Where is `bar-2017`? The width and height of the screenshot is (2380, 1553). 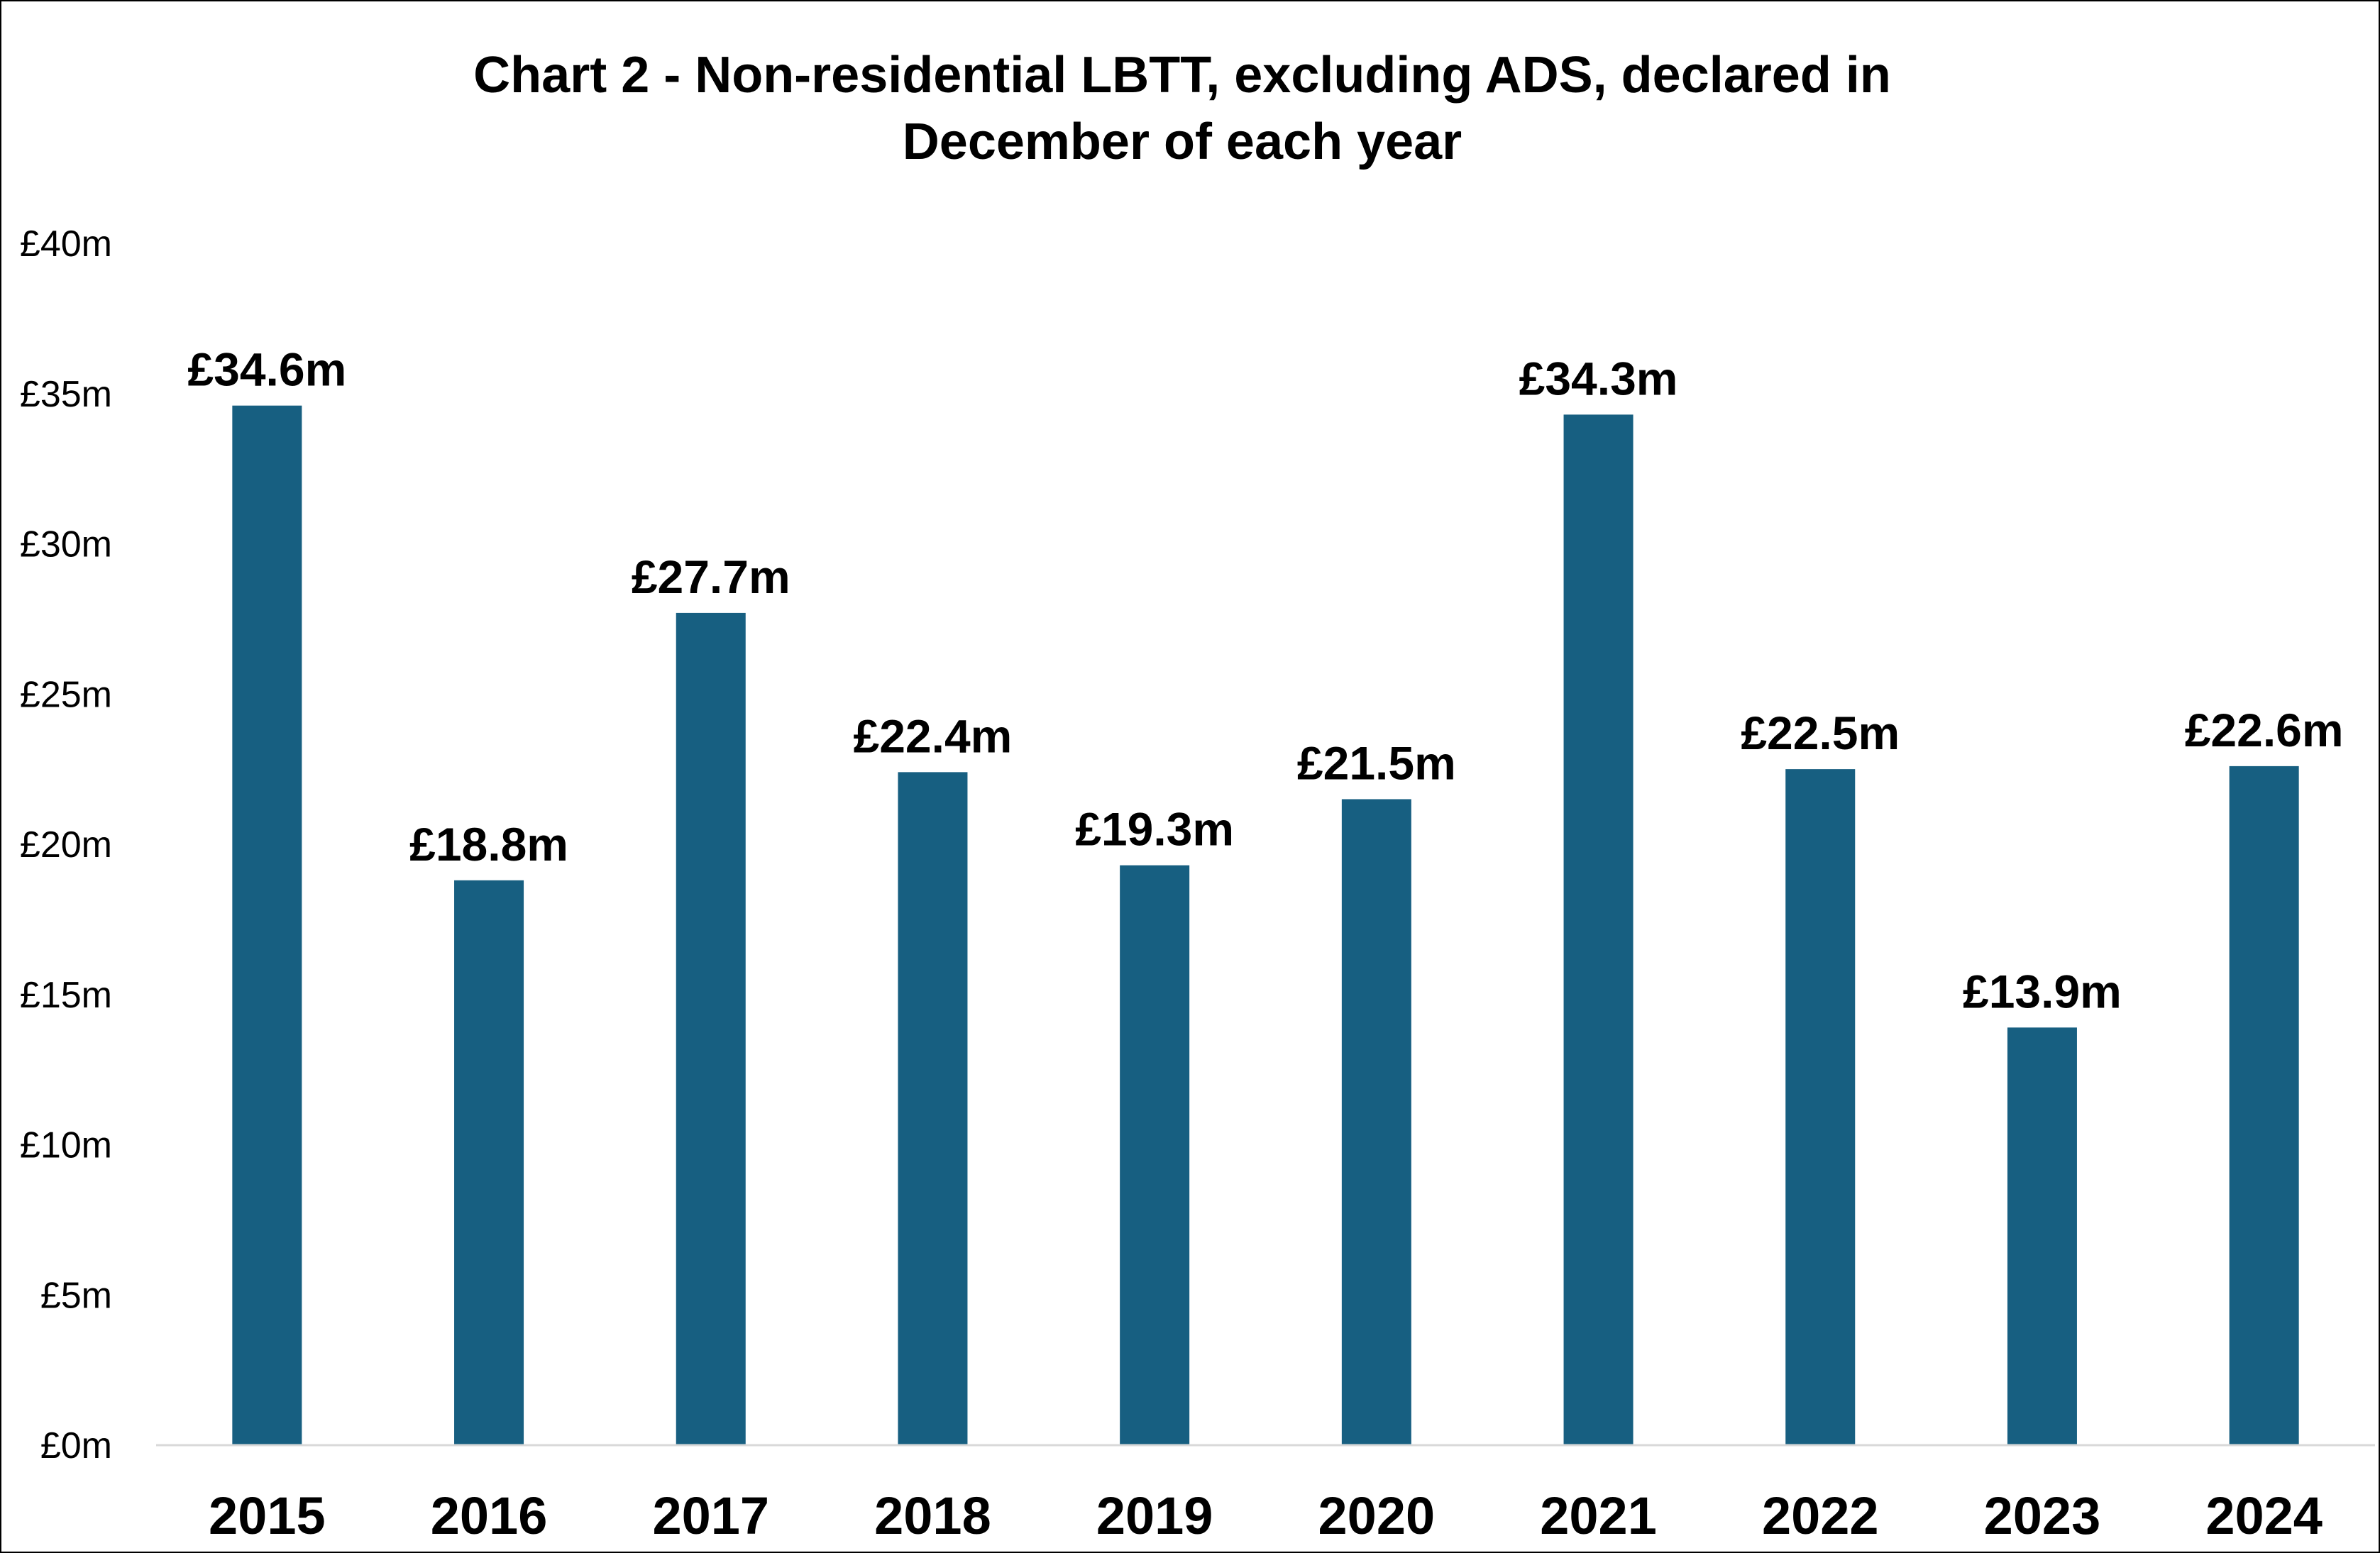
bar-2017 is located at coordinates (711, 1028).